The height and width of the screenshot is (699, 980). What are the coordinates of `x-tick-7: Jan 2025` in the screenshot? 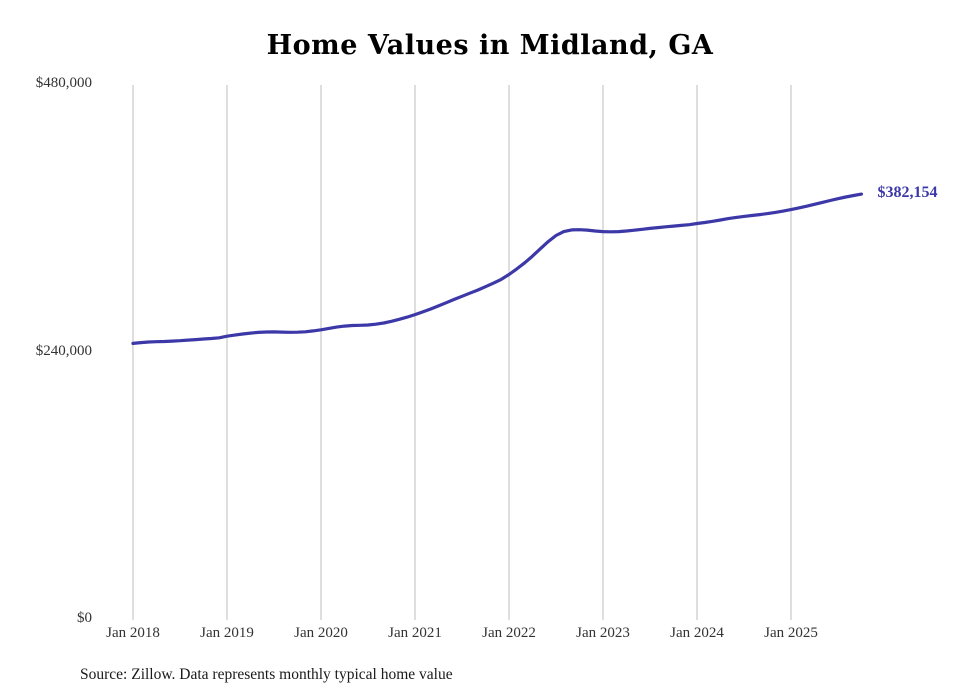 It's located at (791, 633).